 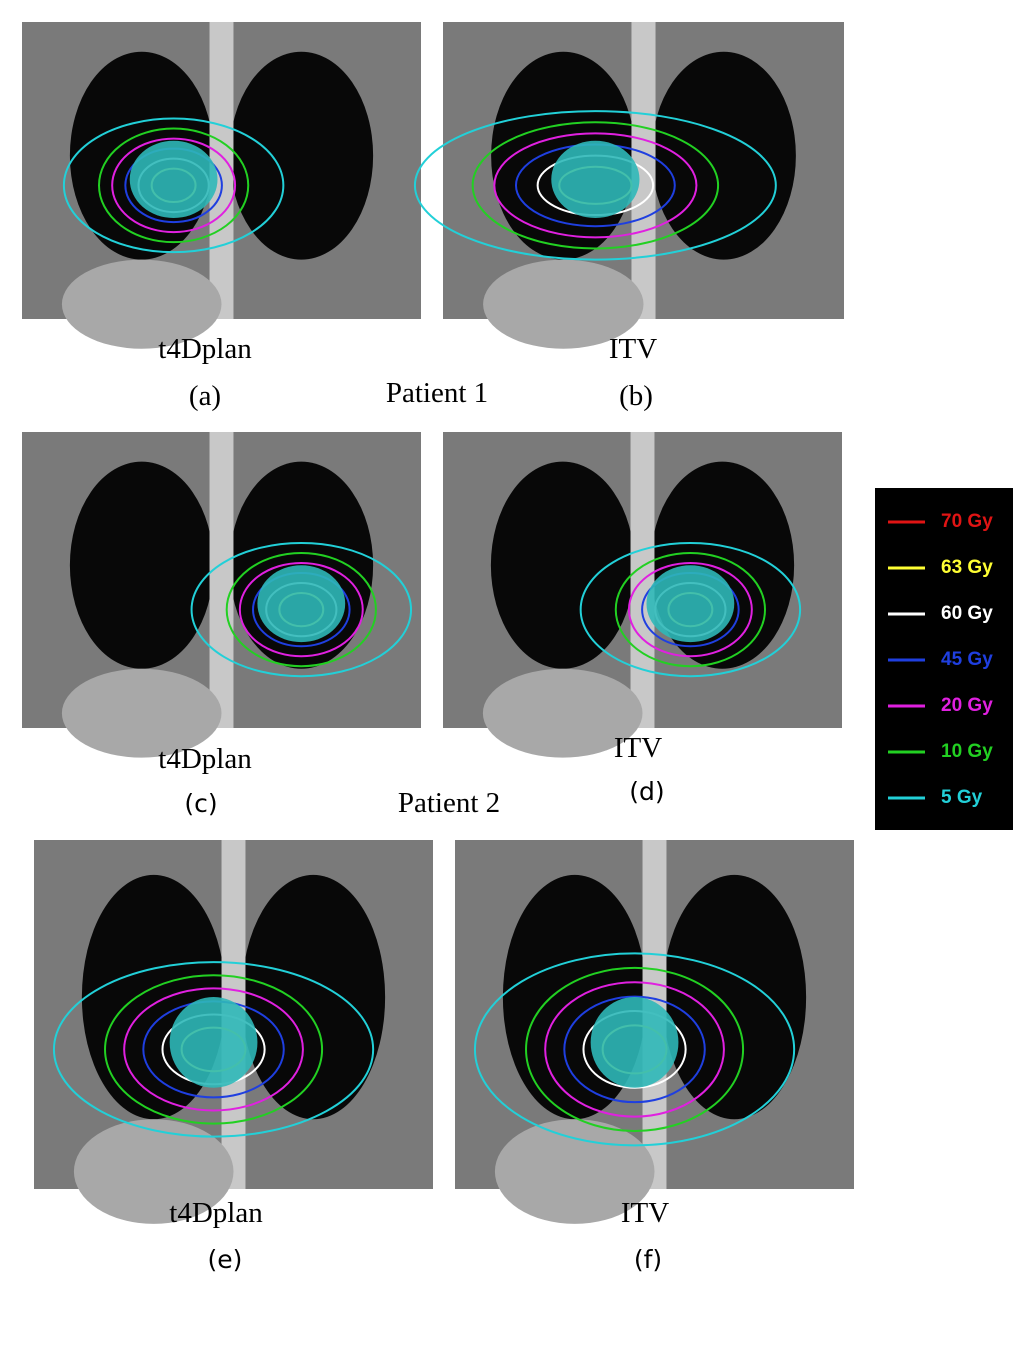 What do you see at coordinates (636, 396) in the screenshot?
I see `panel-label: (b)` at bounding box center [636, 396].